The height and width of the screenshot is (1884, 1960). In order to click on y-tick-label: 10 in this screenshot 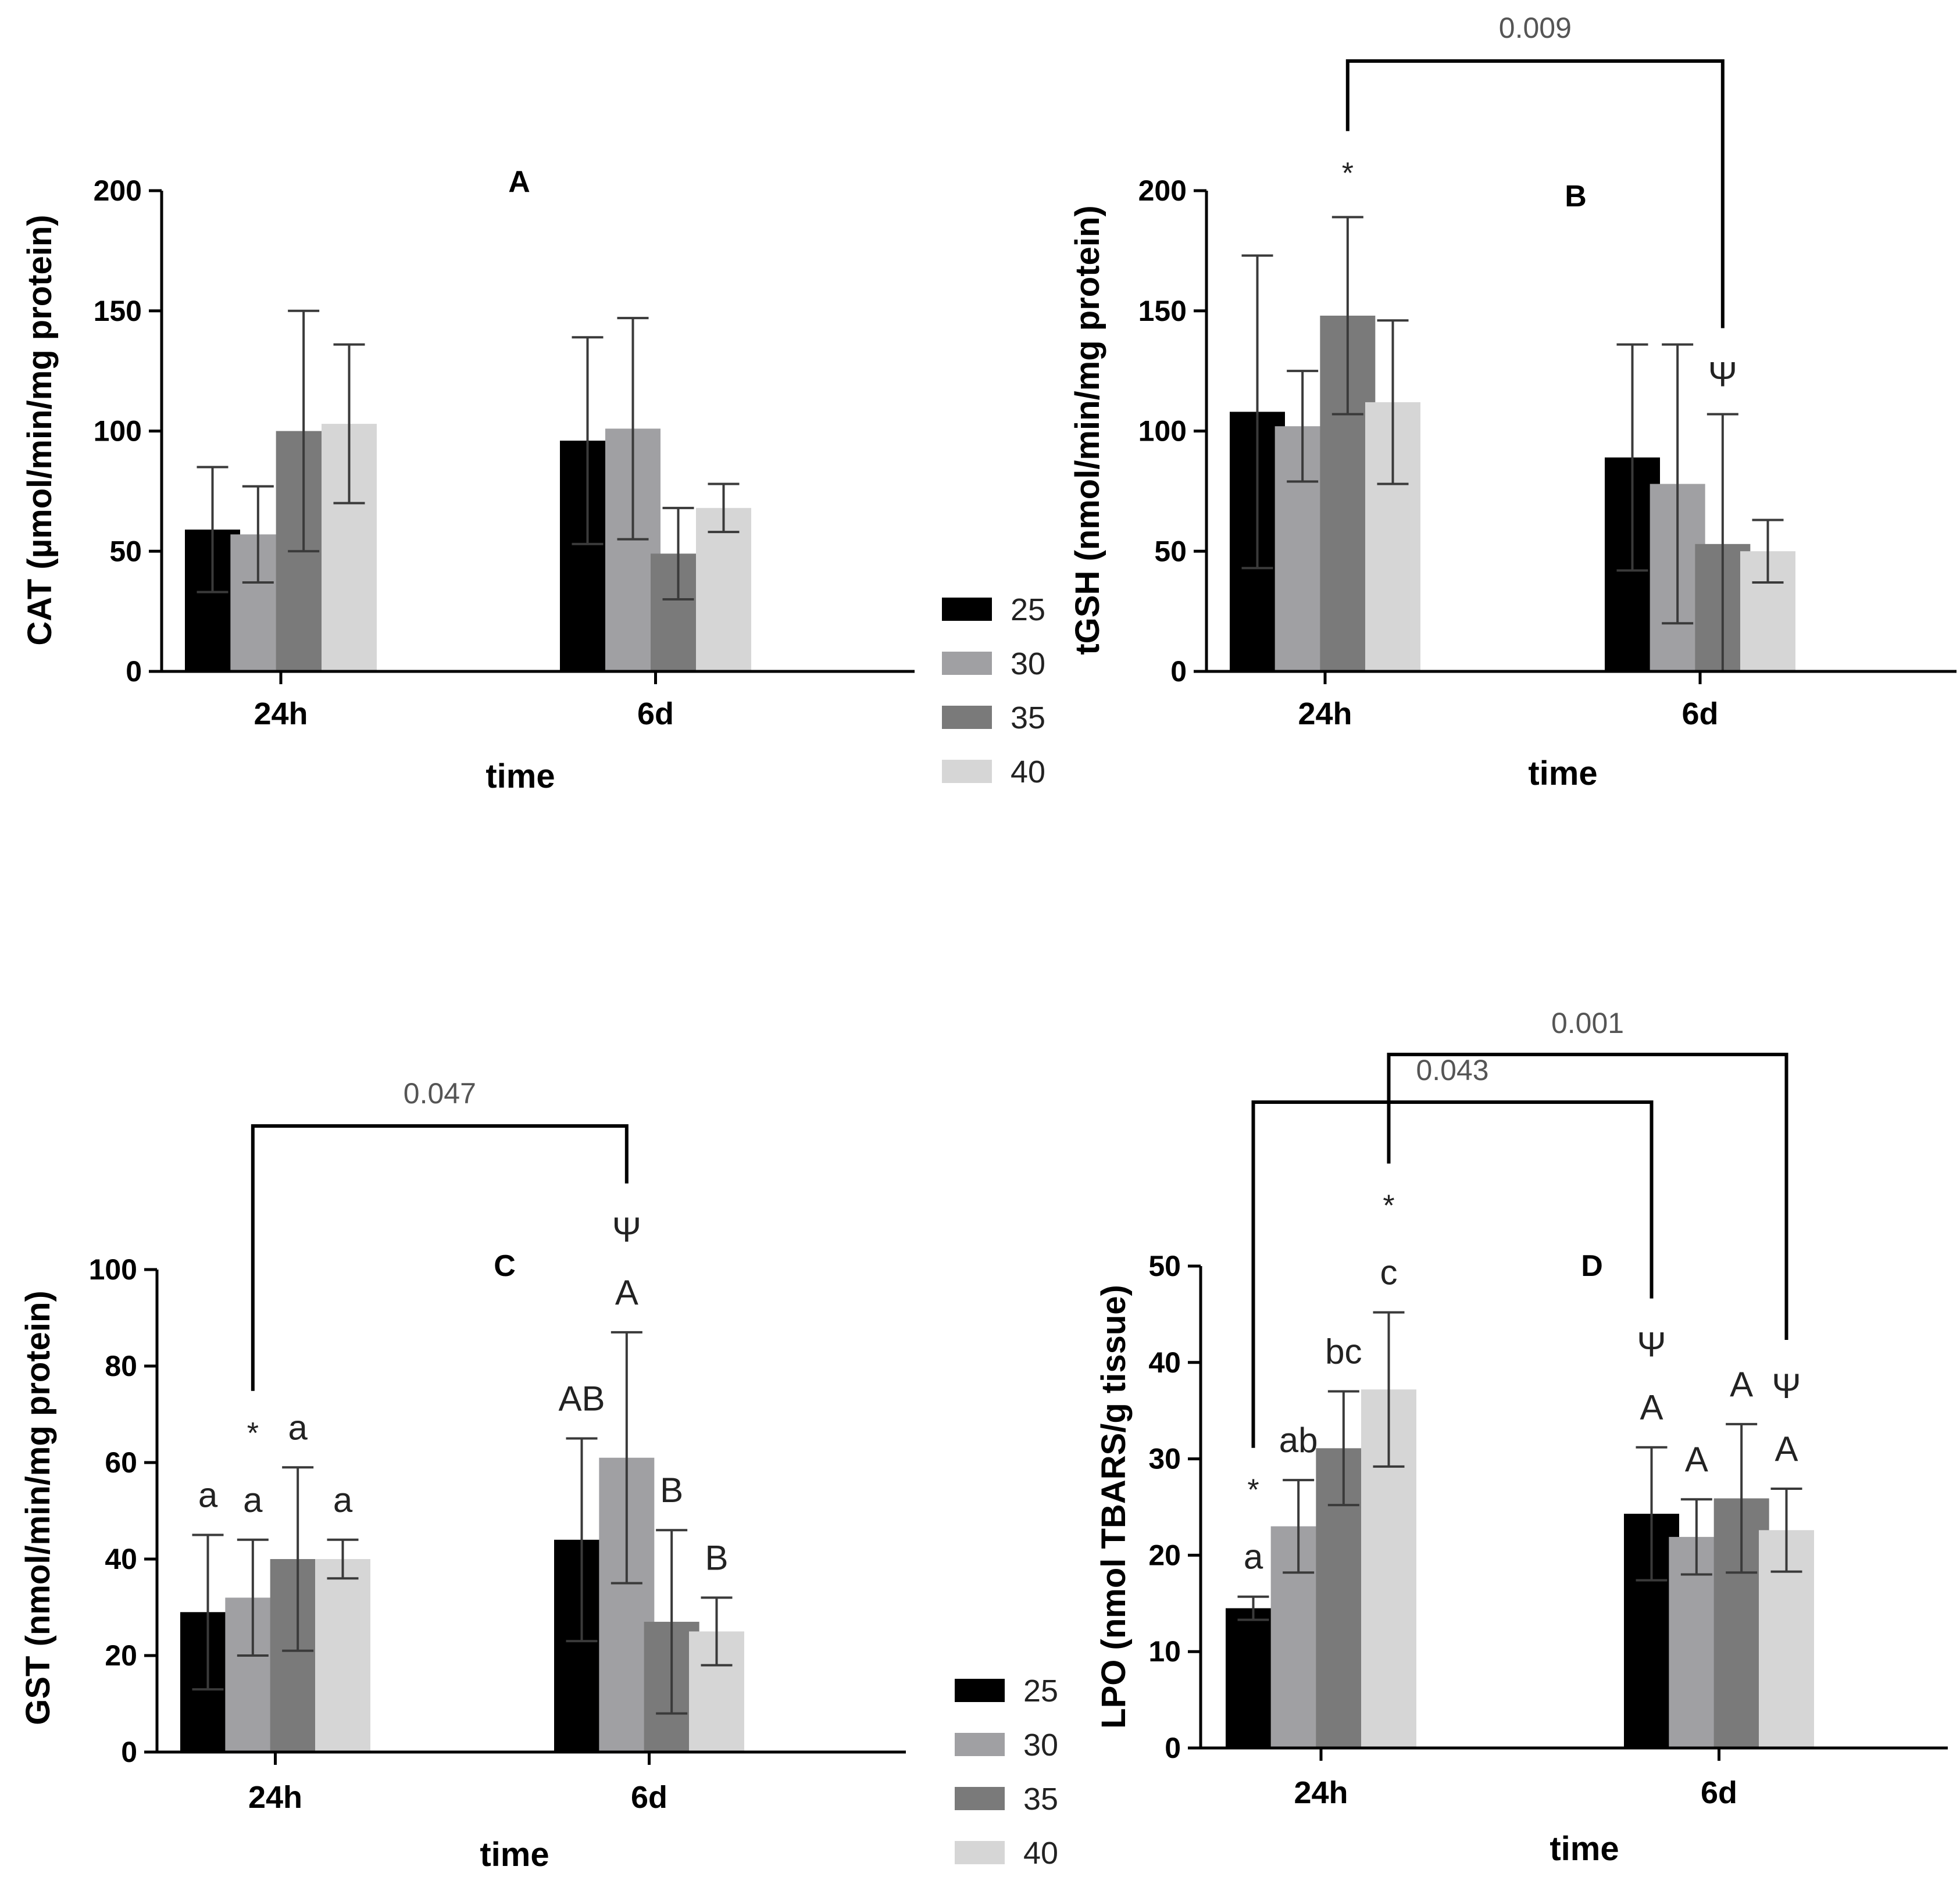, I will do `click(1164, 1651)`.